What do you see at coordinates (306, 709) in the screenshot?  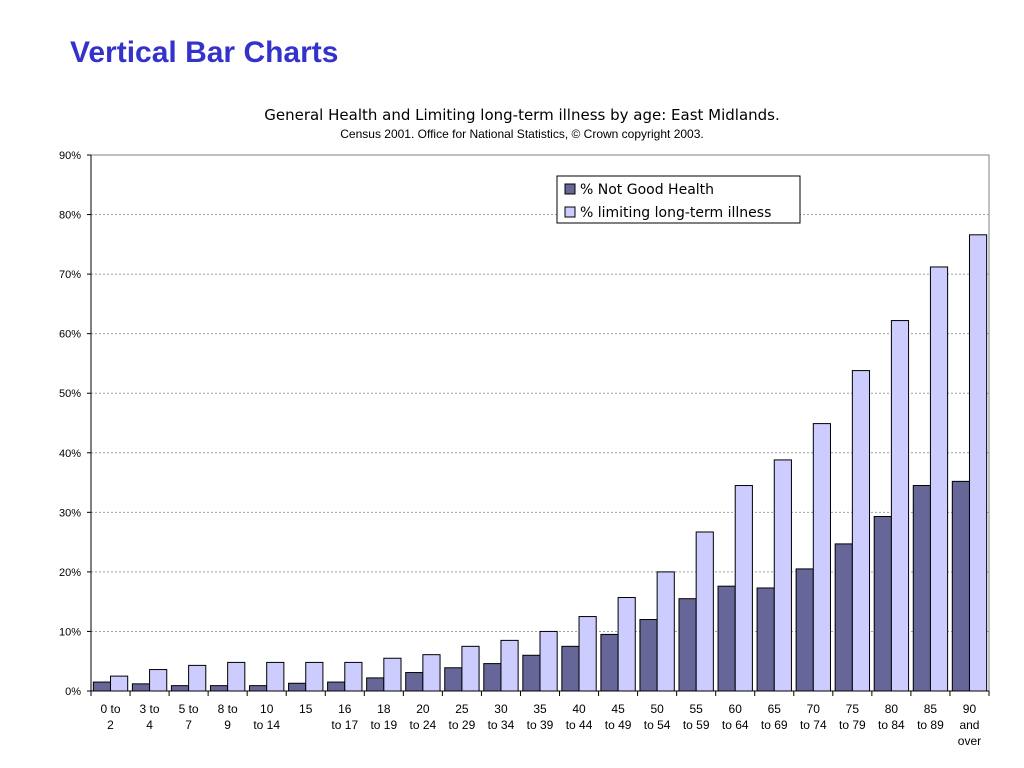 I see `x-tick-label: 15` at bounding box center [306, 709].